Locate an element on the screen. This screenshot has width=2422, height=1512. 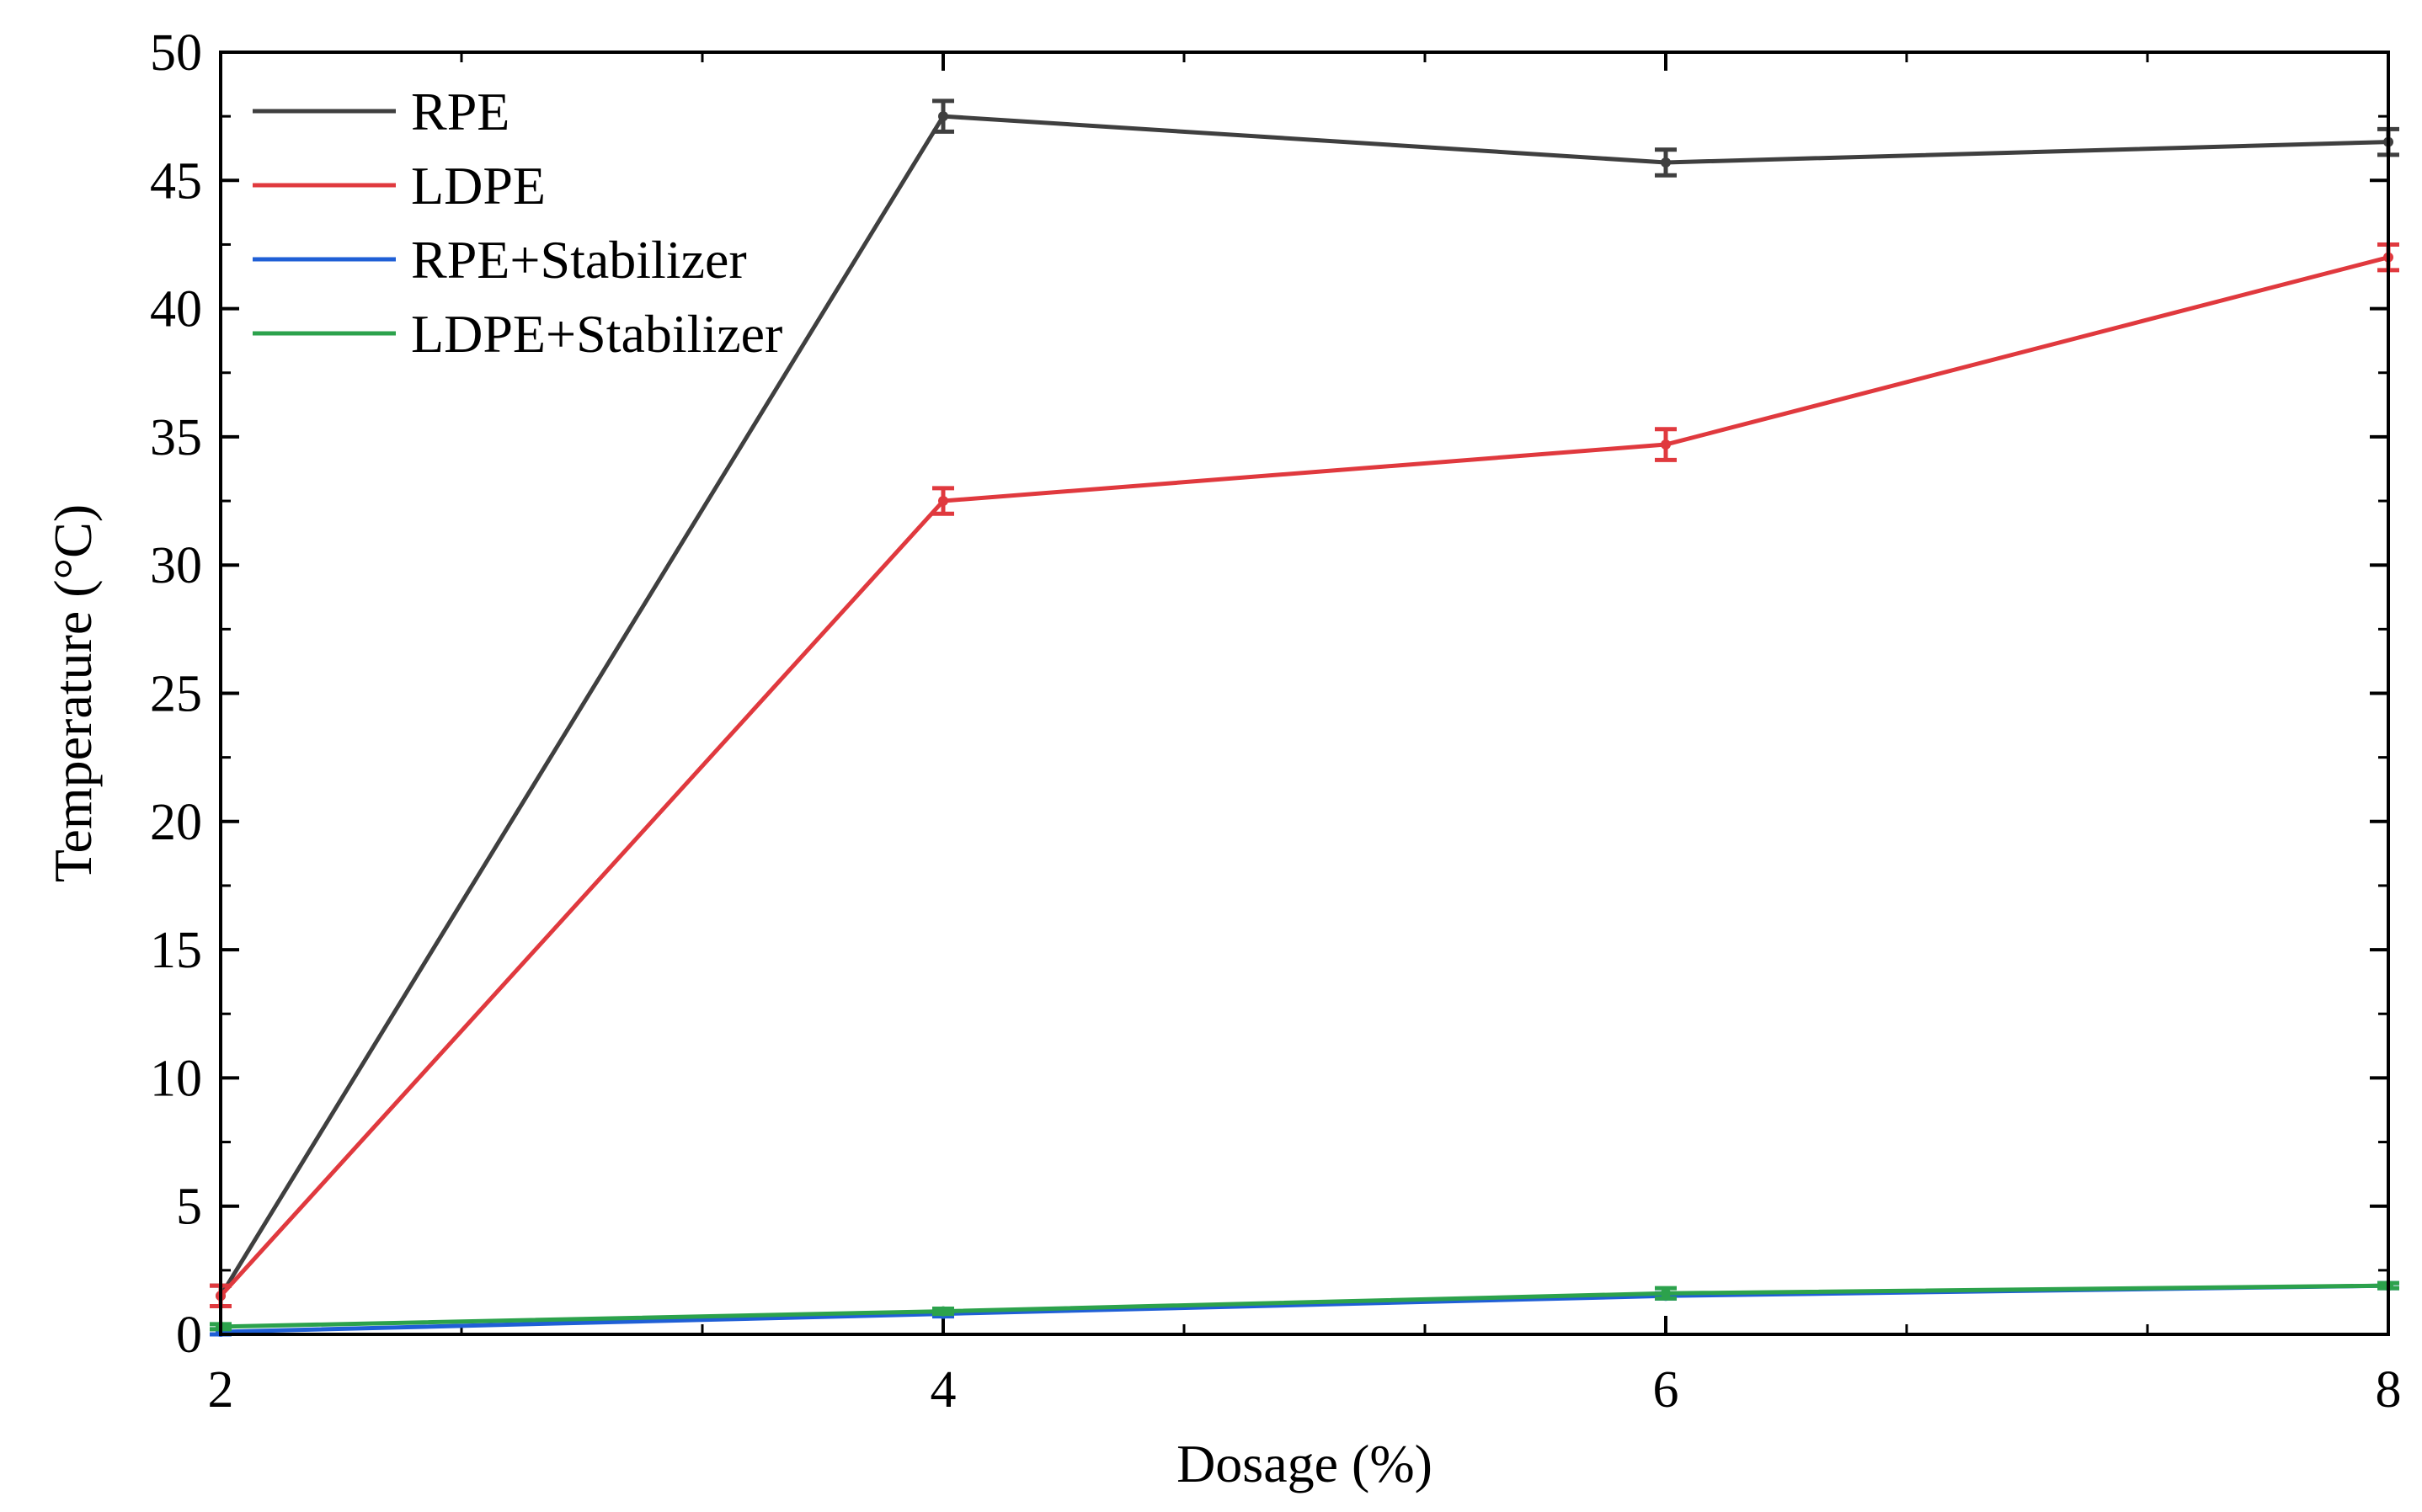
y-tick-label: 45 is located at coordinates (176, 181).